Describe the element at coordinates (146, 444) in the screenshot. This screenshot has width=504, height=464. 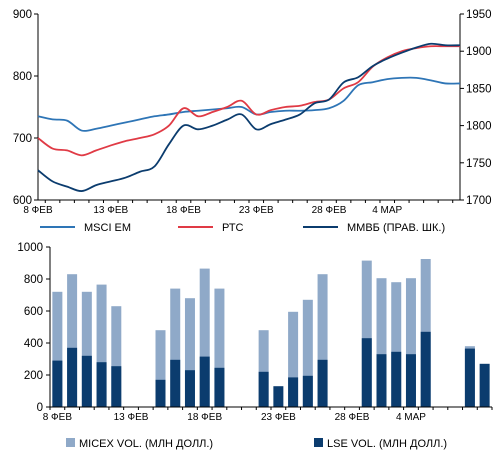
I see `bar-legend-label-1: MICEX VOL. (МЛН ДОЛЛ.)` at that location.